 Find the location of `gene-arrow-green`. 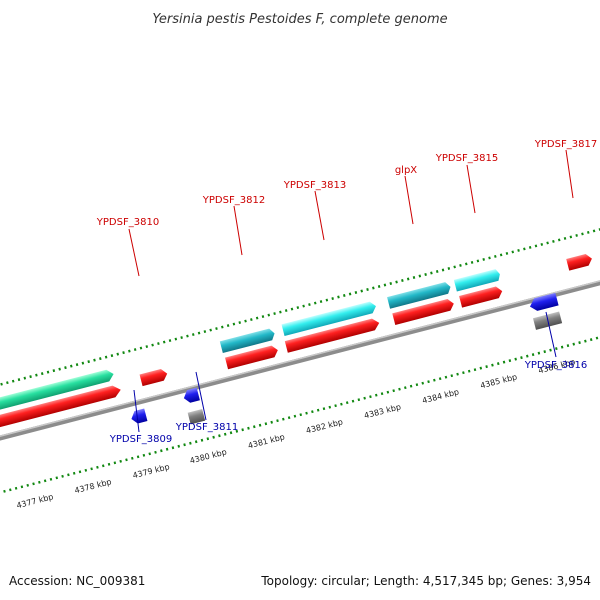

gene-arrow-green is located at coordinates (57, 392).